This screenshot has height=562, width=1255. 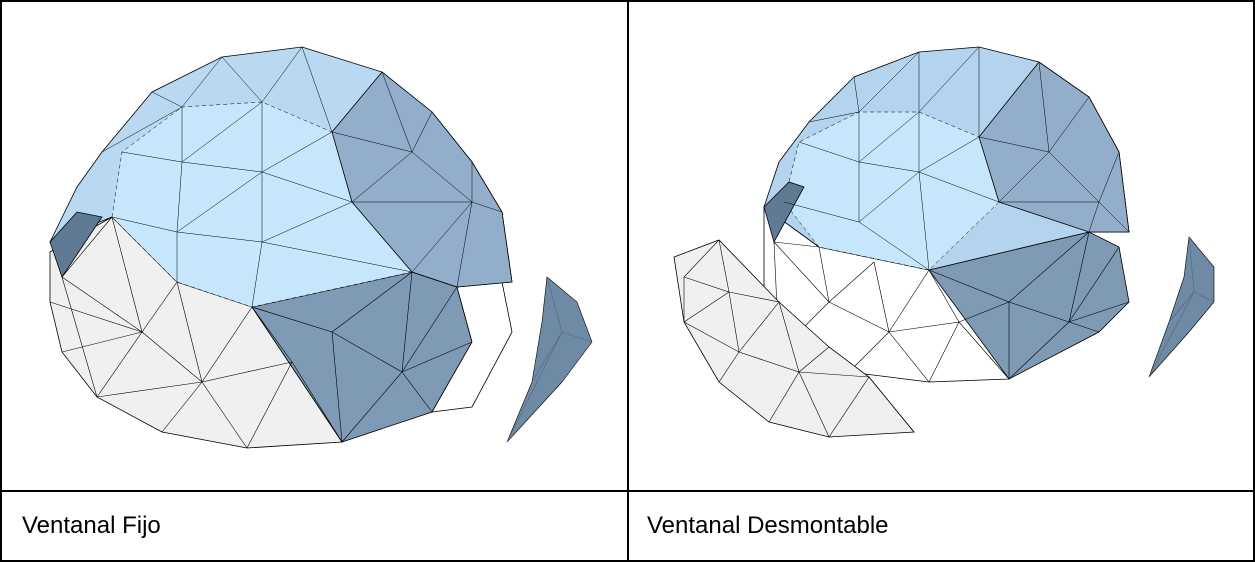 What do you see at coordinates (784, 212) in the screenshot?
I see `dome-right-wedge` at bounding box center [784, 212].